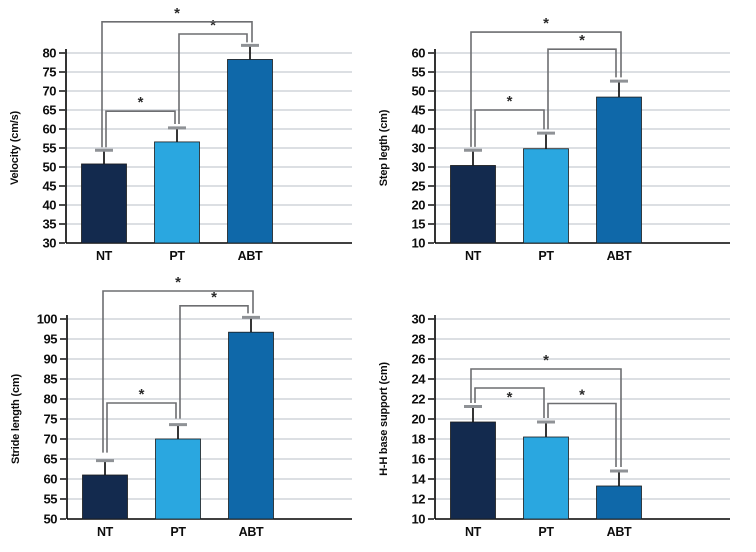  I want to click on y-axis-label: Step legth (cm), so click(384, 147).